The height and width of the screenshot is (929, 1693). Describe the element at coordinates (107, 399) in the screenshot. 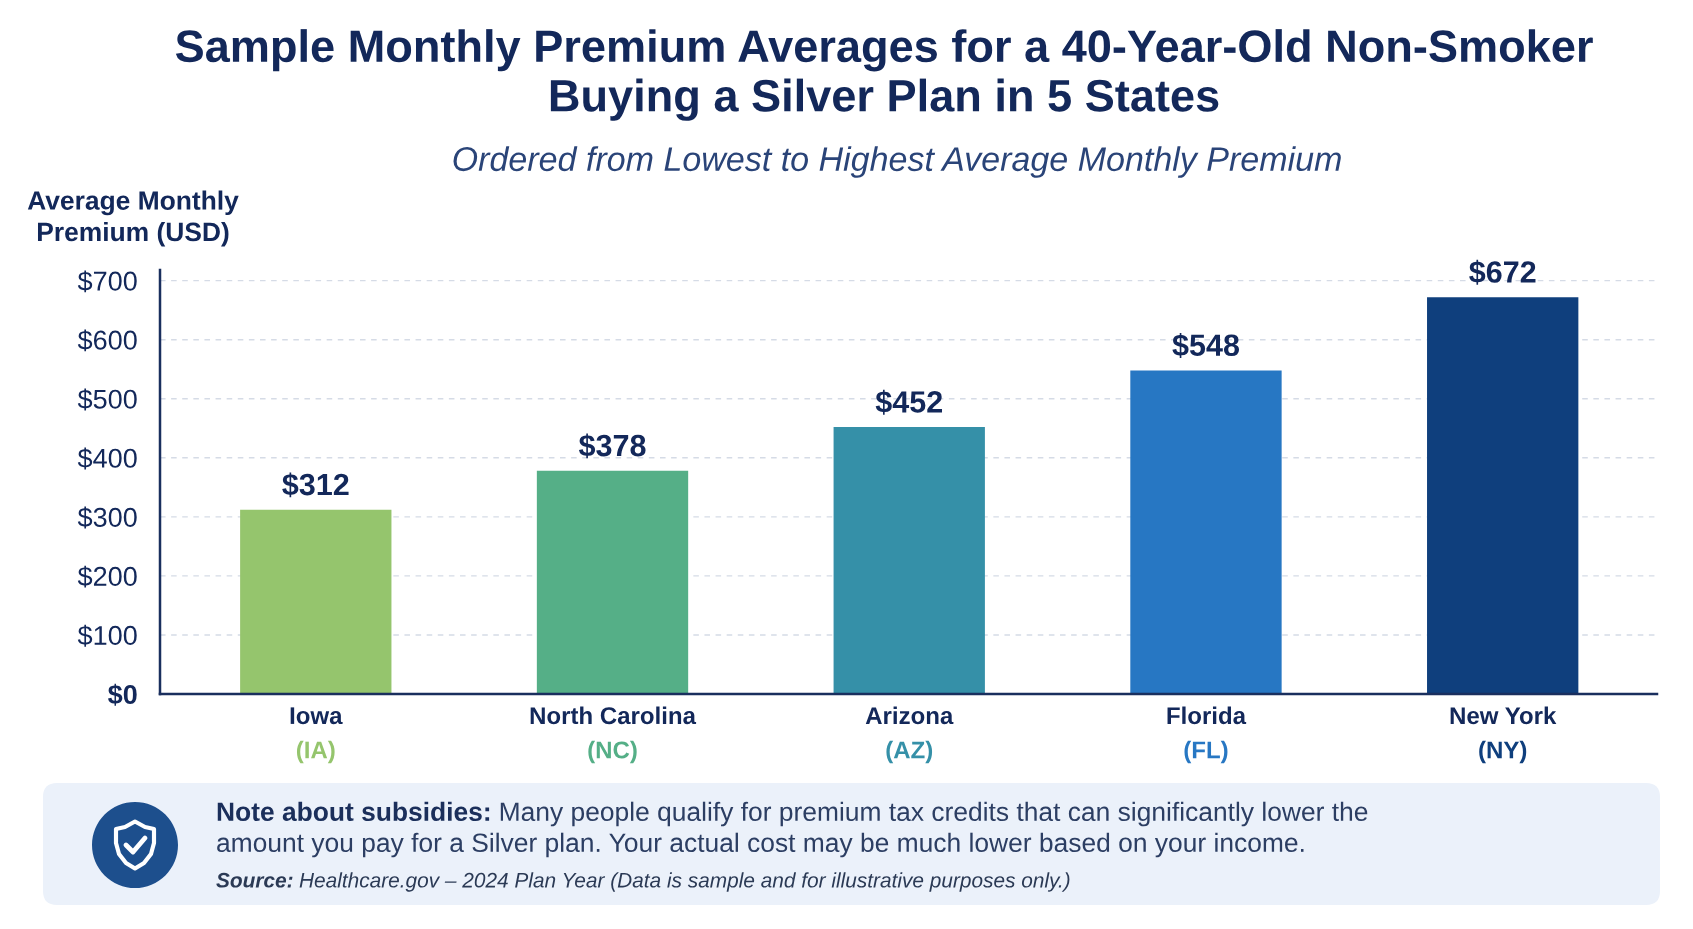

I see `y-tick-label: $500` at that location.